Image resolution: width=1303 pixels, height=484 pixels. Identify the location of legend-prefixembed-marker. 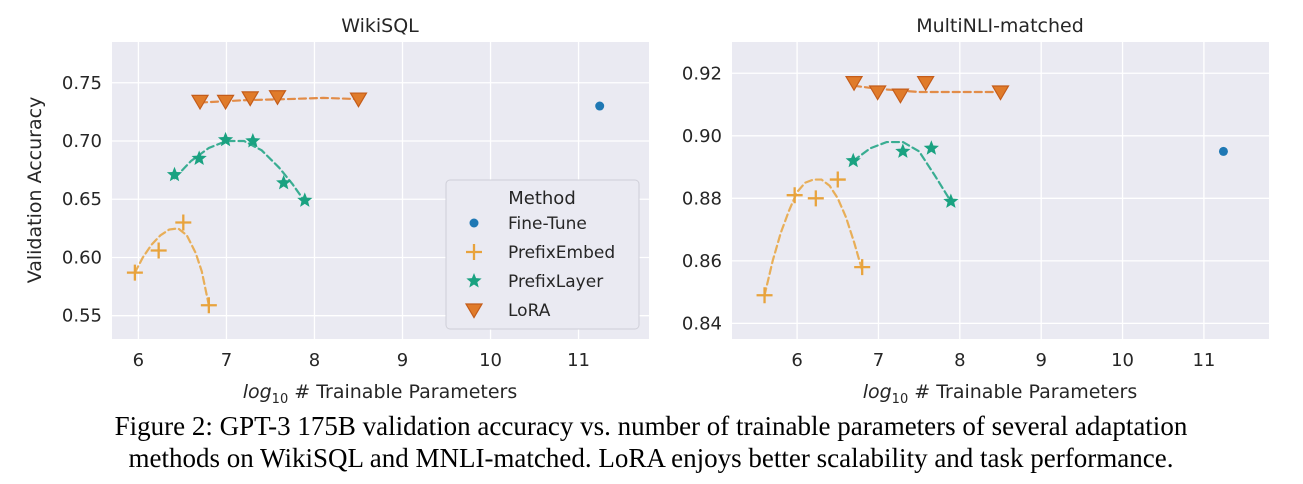
(474, 252).